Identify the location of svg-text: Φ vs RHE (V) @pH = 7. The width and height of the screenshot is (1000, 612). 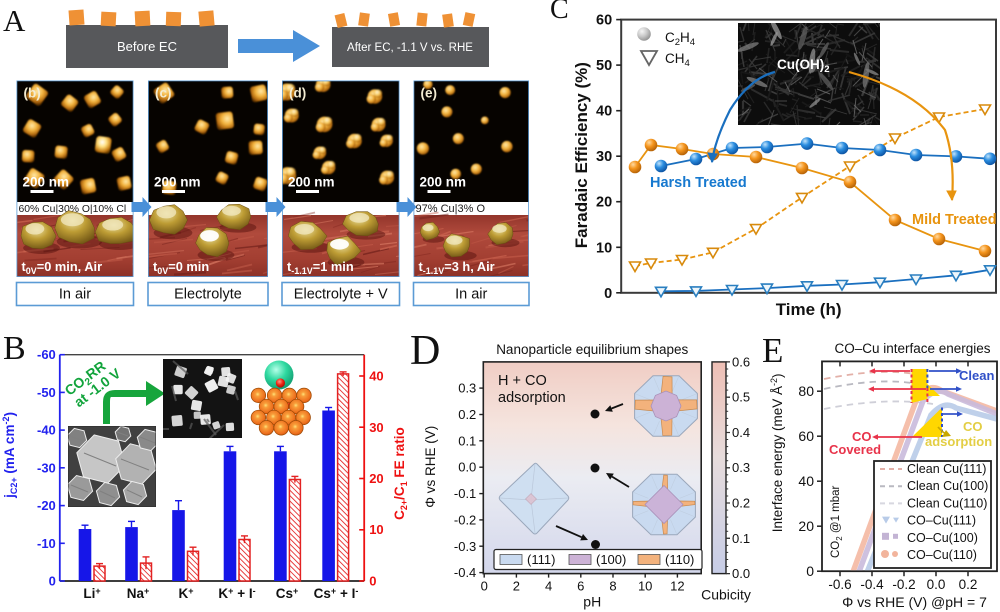
(914, 602).